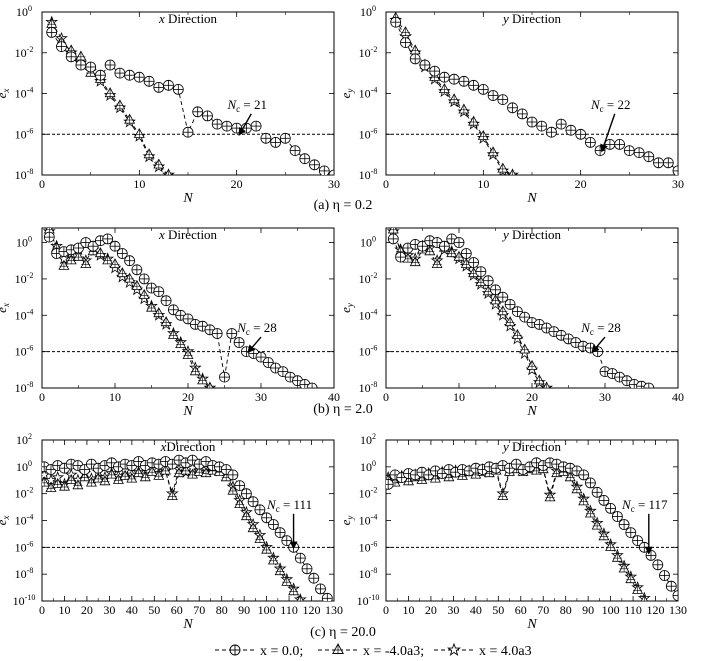  I want to click on annotation-label: Nc = 28, so click(600, 328).